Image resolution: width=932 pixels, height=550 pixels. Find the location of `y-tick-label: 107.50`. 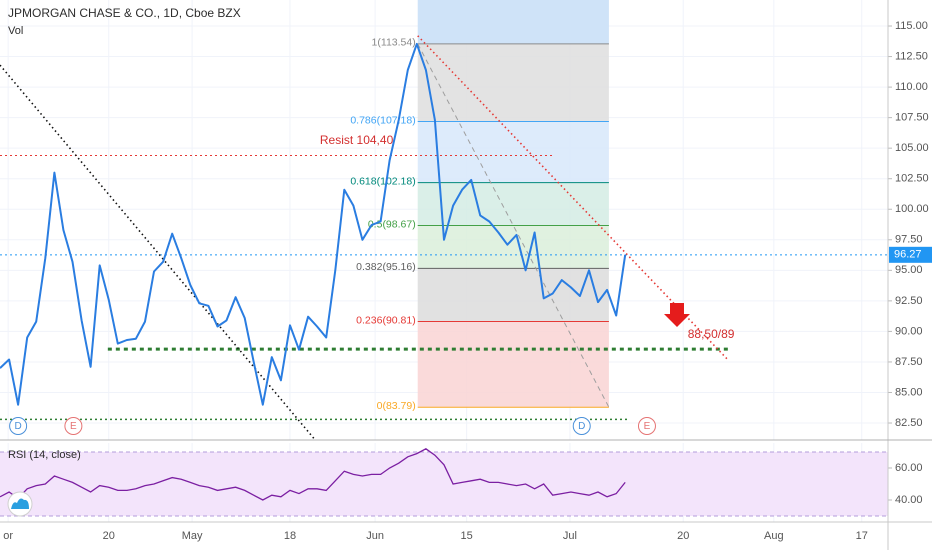

y-tick-label: 107.50 is located at coordinates (912, 118).